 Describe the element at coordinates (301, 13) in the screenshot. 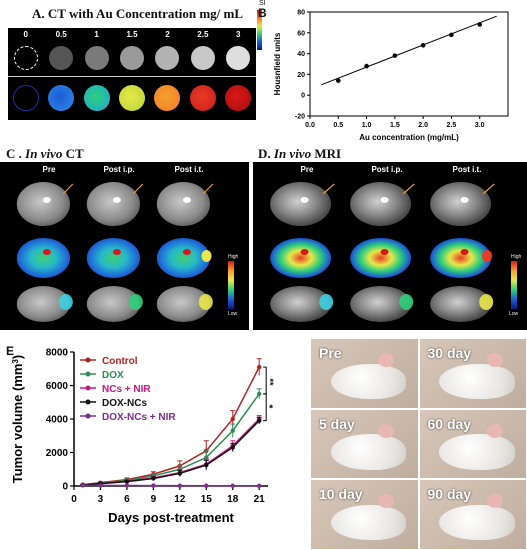

I see `y-tick-label: 80` at that location.